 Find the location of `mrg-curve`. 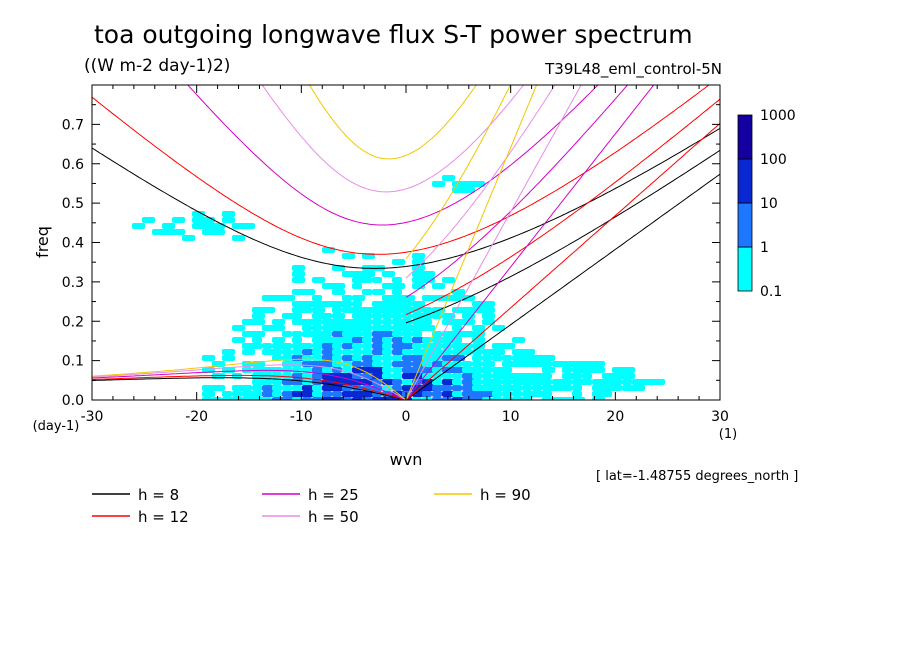

mrg-curve is located at coordinates (480, 182).